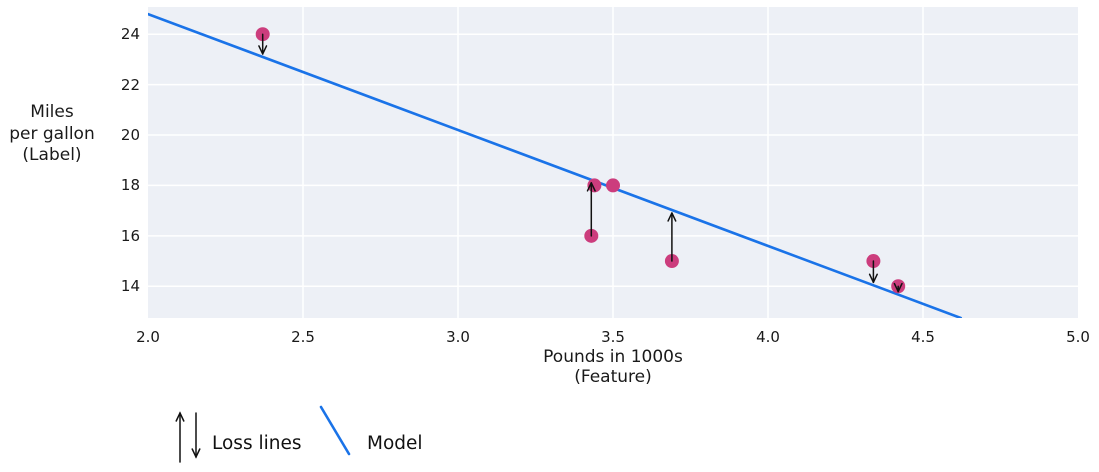 The image size is (1099, 472). I want to click on legend-loss-label: Loss lines, so click(257, 443).